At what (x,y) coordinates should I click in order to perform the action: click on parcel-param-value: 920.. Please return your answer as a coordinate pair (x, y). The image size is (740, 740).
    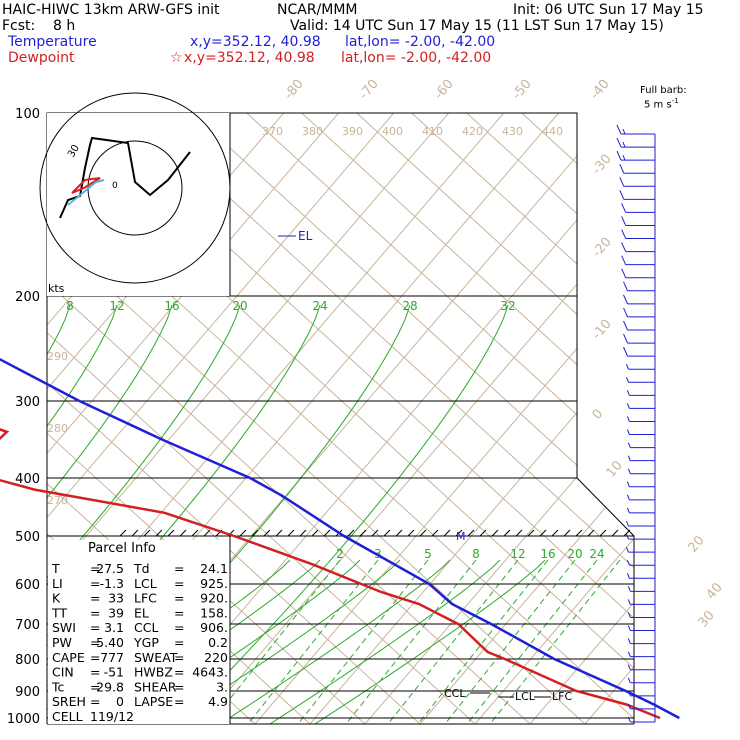
    Looking at the image, I should click on (214, 598).